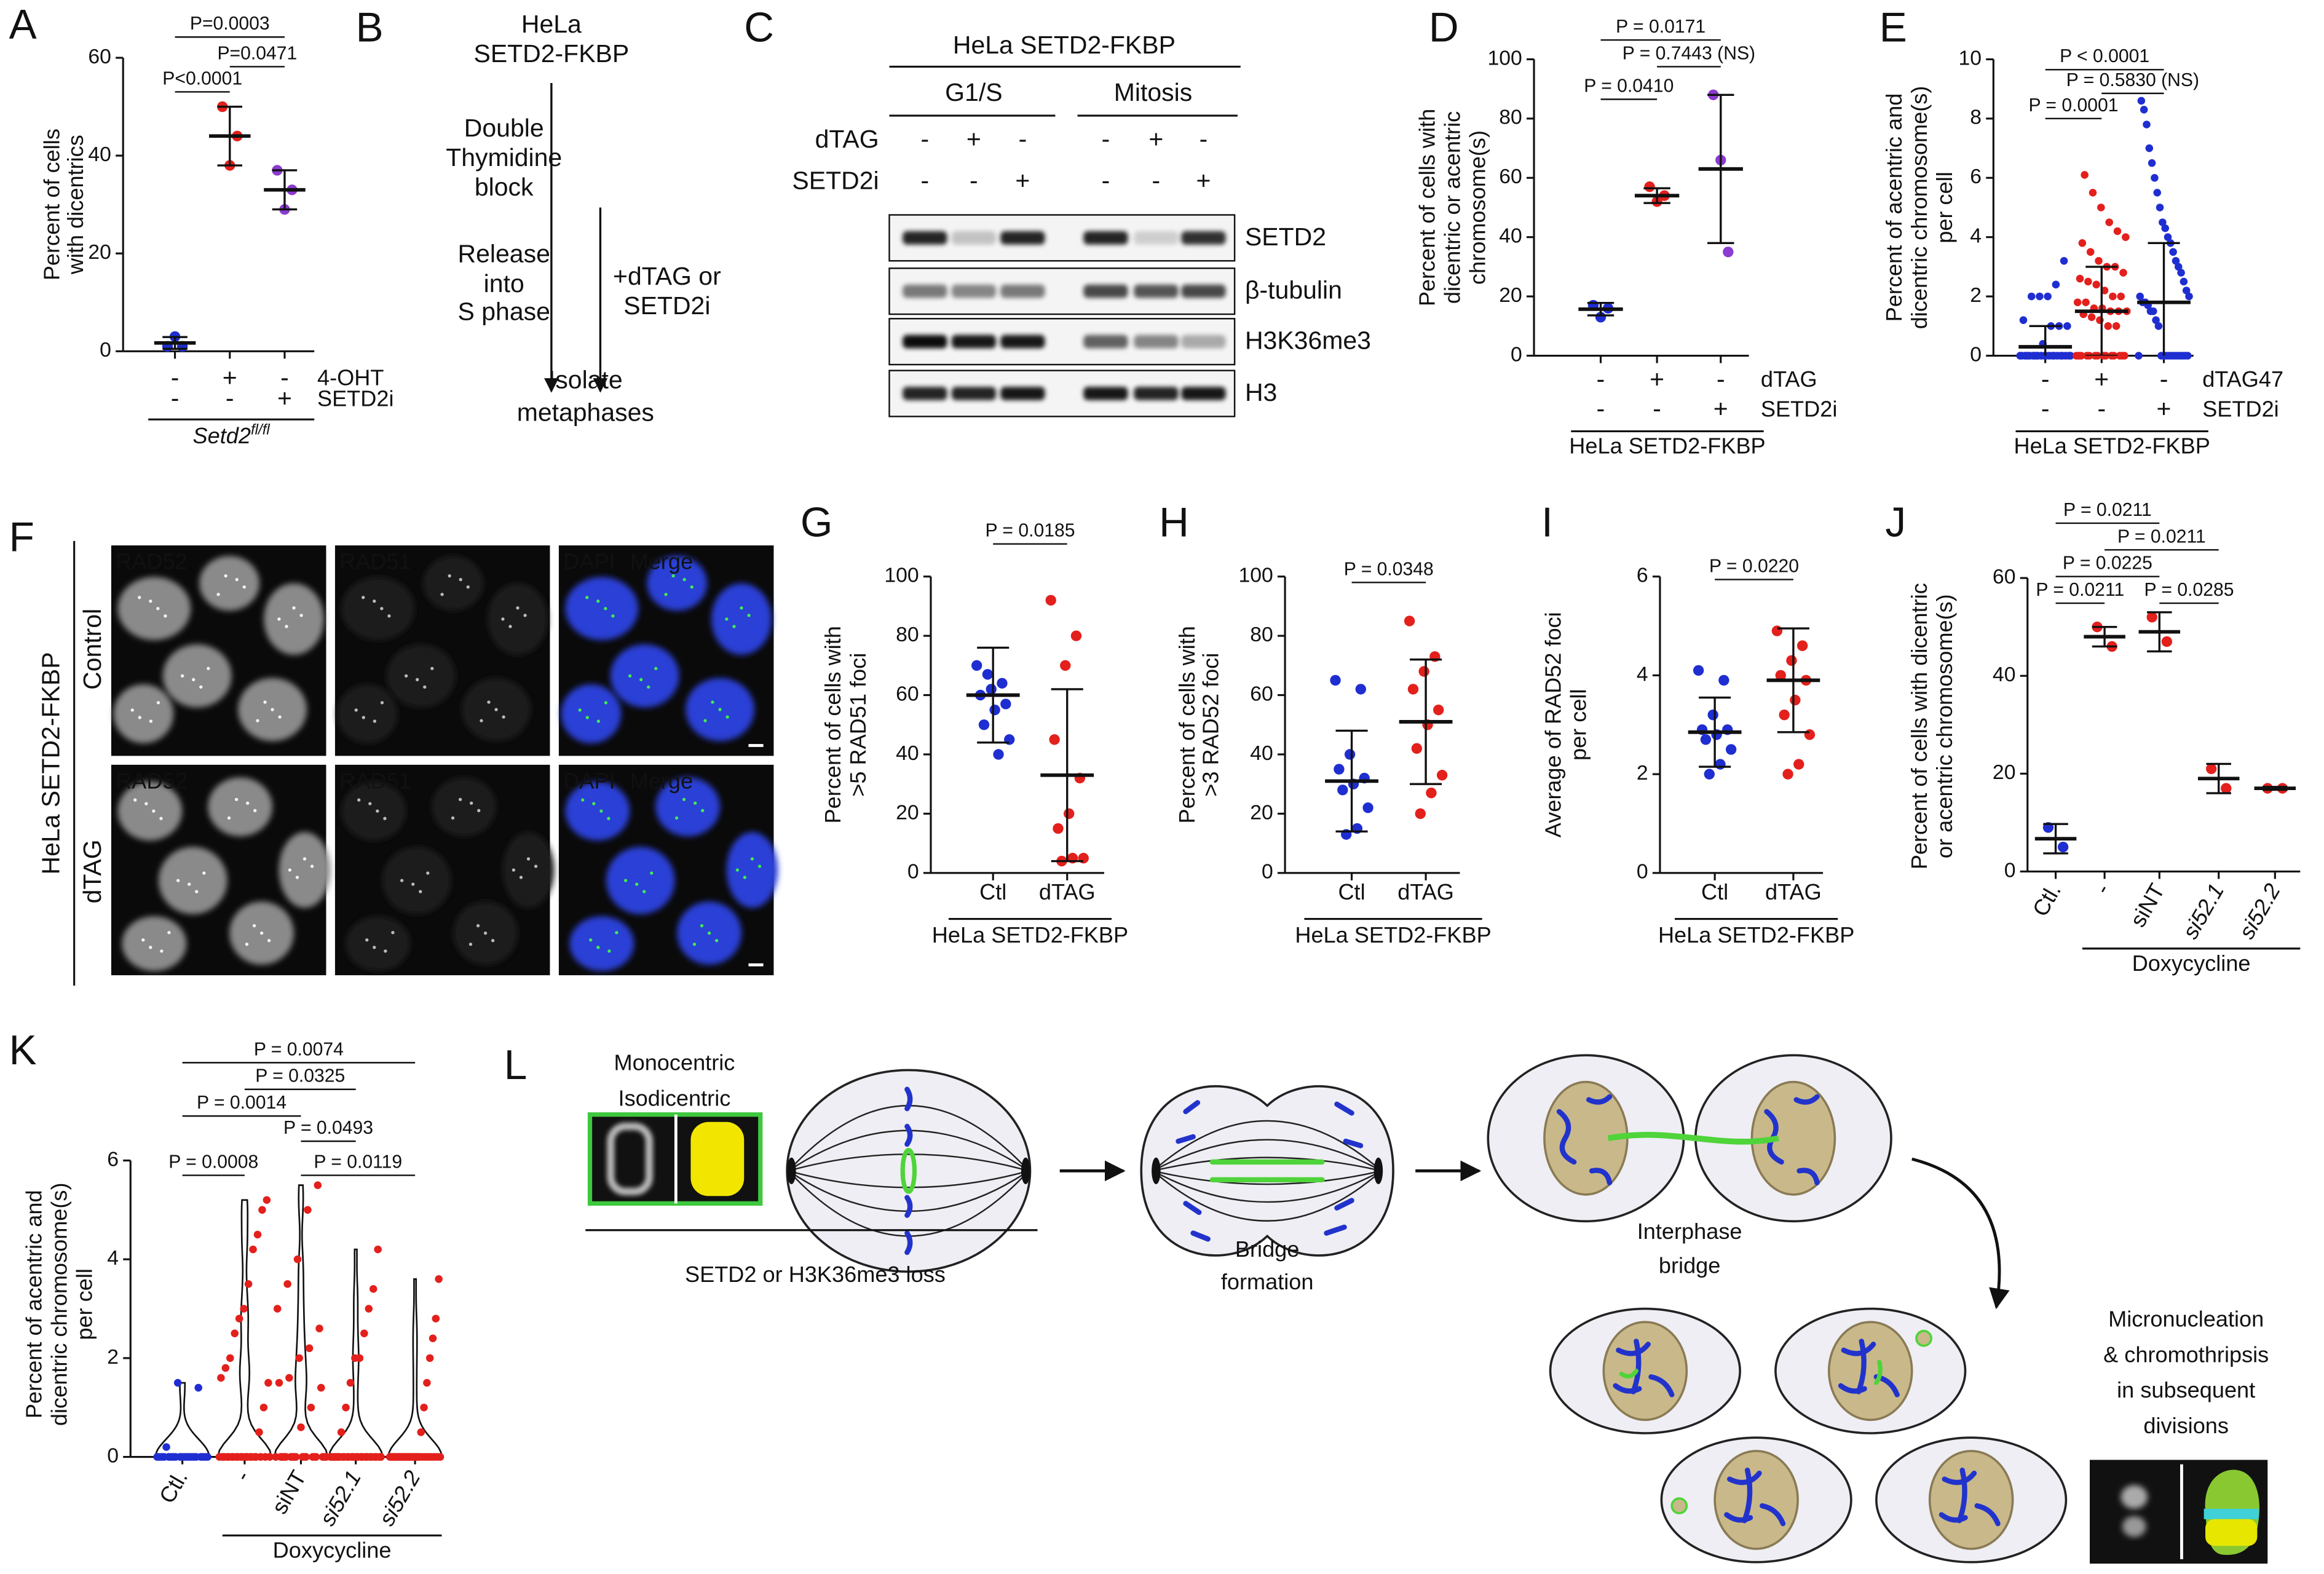  I want to click on y-axis-label: Percent of cells with, so click(1187, 724).